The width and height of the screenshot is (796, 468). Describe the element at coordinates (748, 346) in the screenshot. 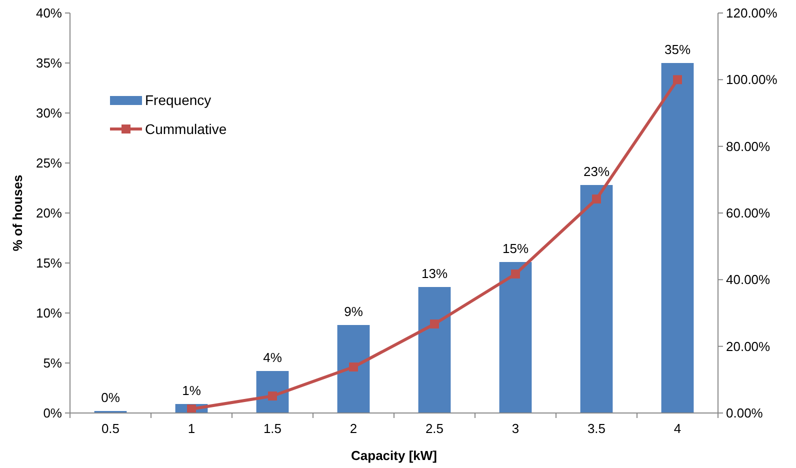

I see `y2-tick-label: 20.00%` at that location.